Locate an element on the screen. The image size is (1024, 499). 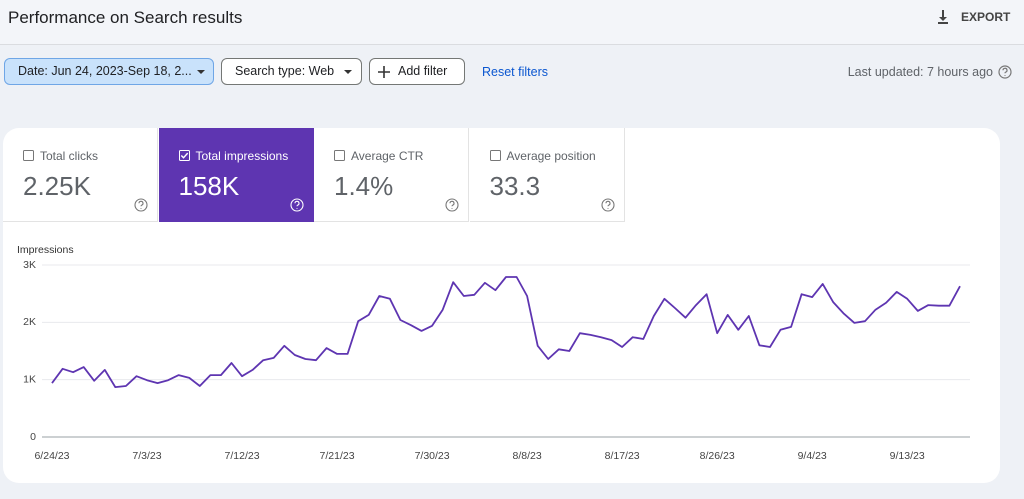
y-axis-label: Impressions is located at coordinates (45, 250).